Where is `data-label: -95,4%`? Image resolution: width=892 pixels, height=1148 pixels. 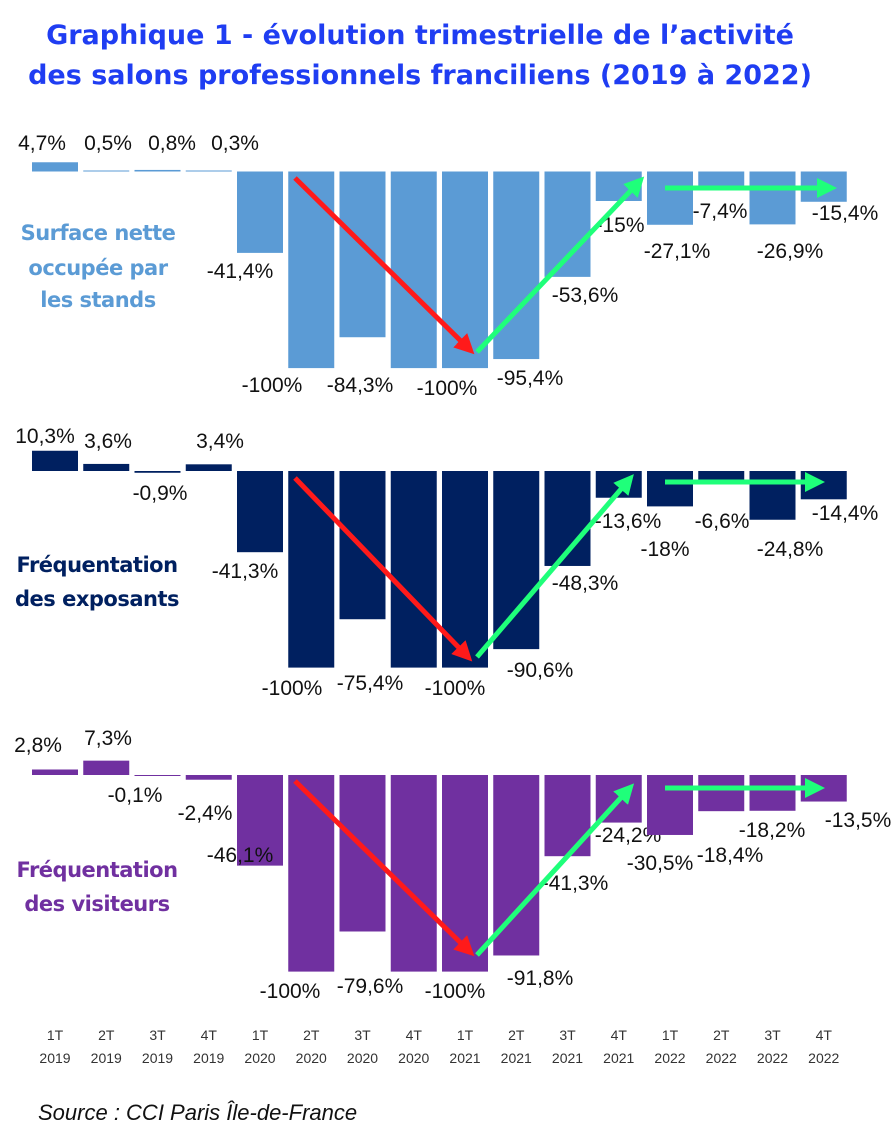 data-label: -95,4% is located at coordinates (530, 378).